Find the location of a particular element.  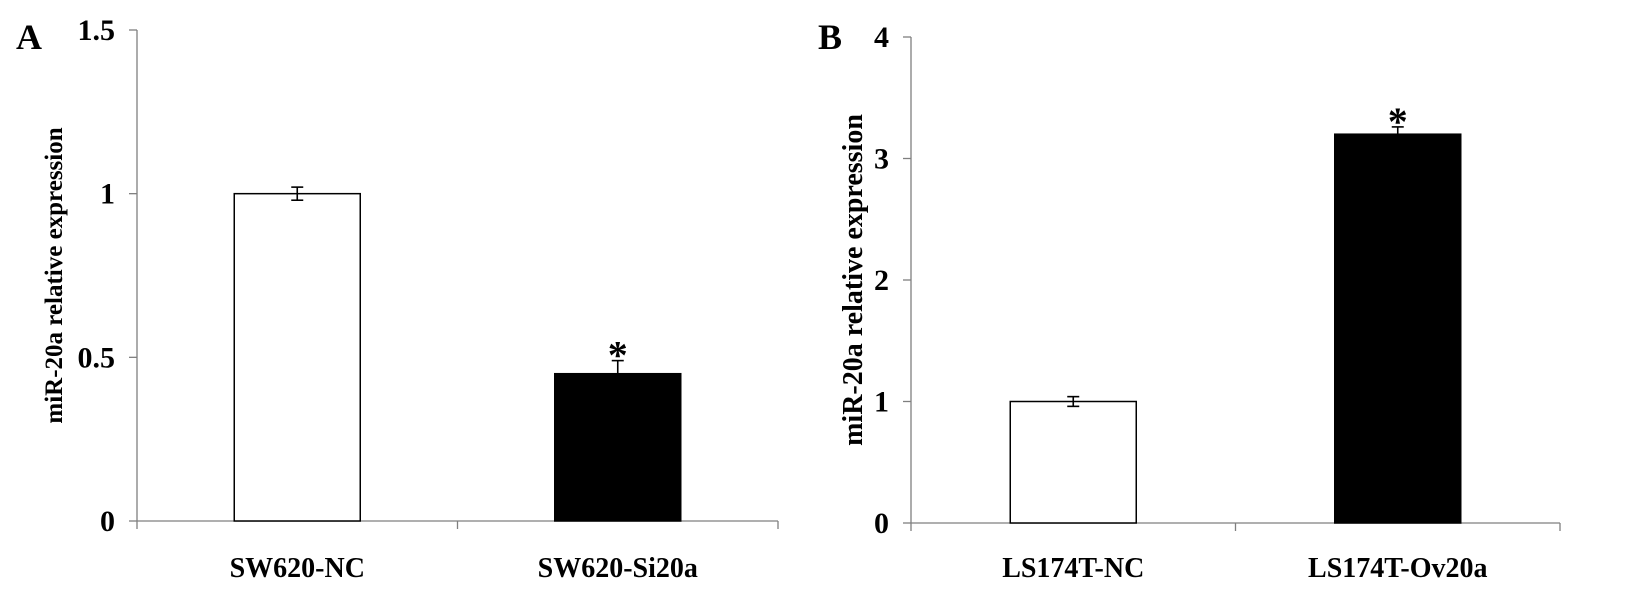

category-label: LS174T-NC is located at coordinates (1073, 568).